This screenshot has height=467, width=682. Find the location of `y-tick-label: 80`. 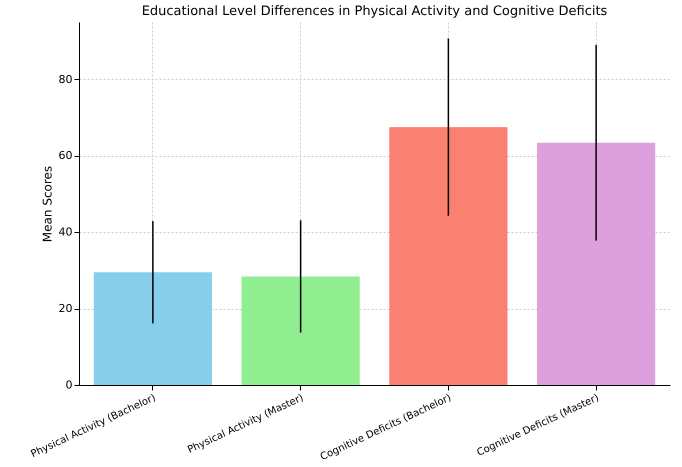

y-tick-label: 80 is located at coordinates (65, 79).